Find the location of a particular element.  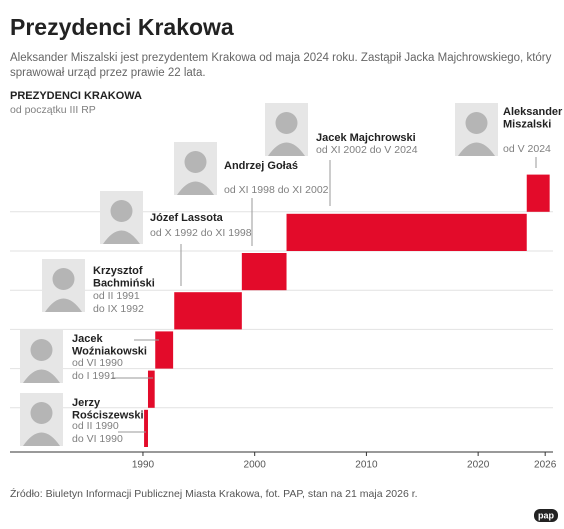

x-tick-label: 2010 is located at coordinates (366, 465).